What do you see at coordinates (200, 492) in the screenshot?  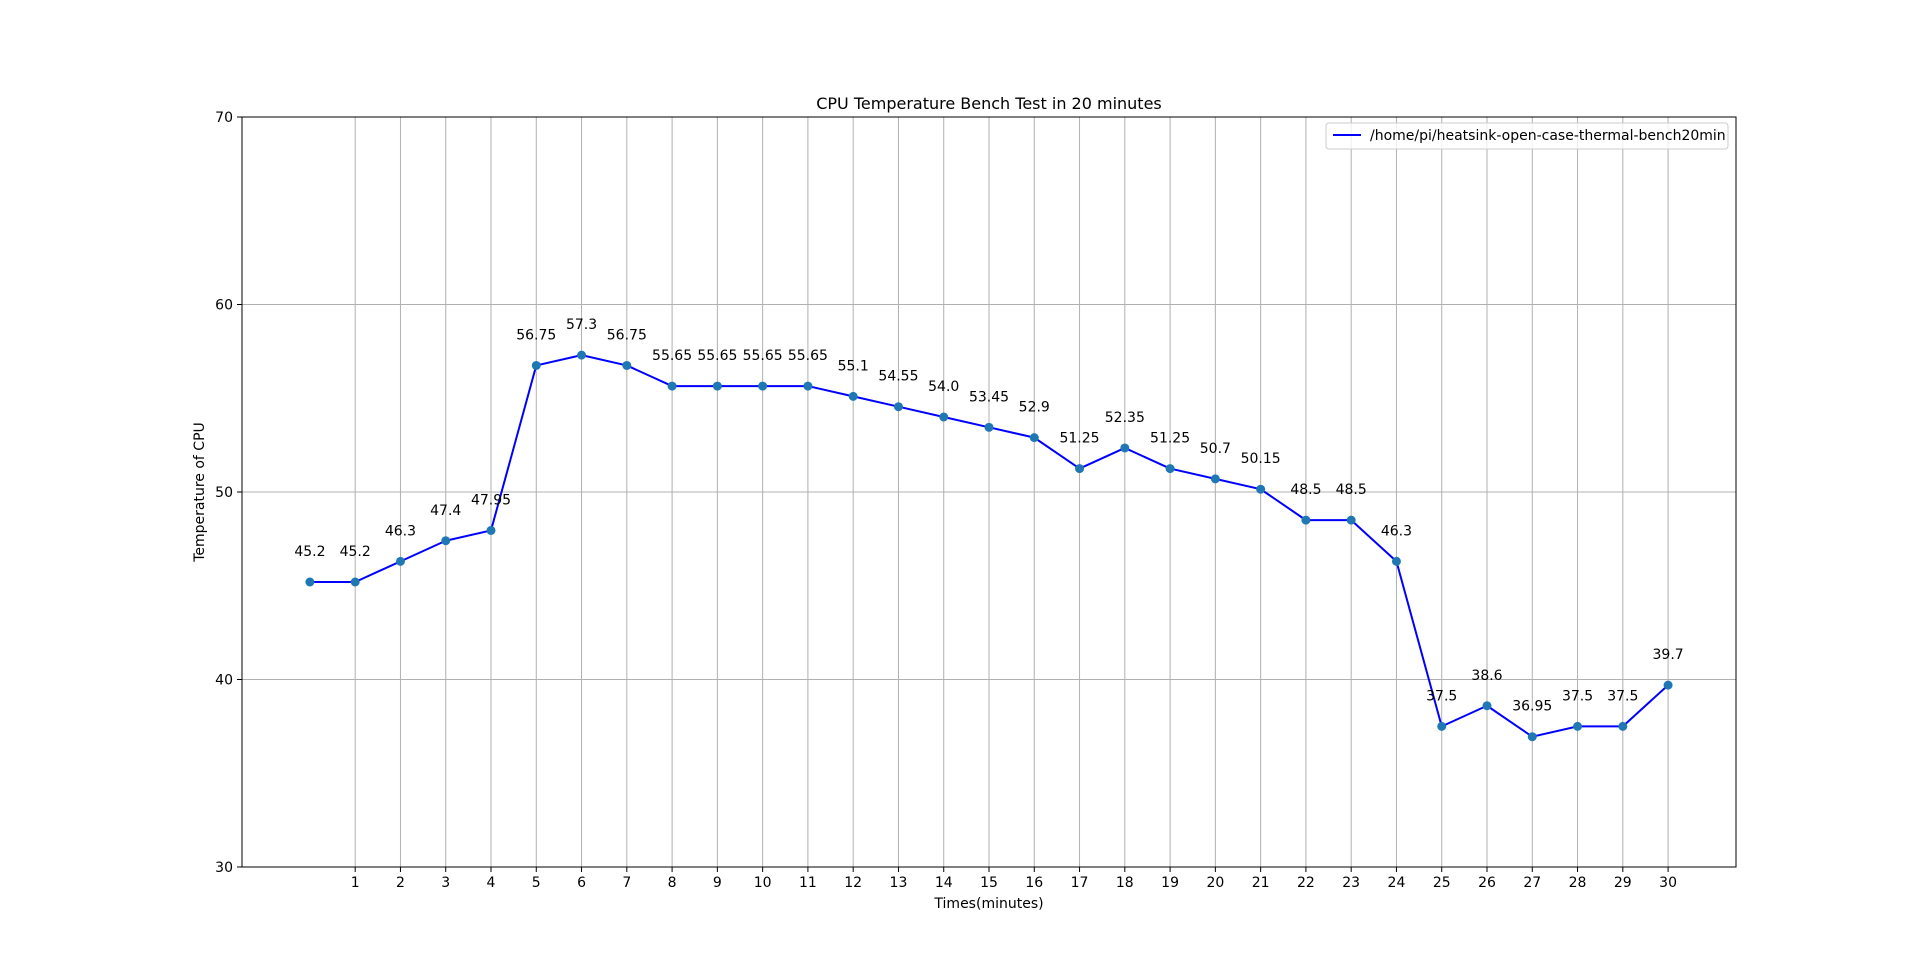 I see `y-axis-label: Temperature of CPU` at bounding box center [200, 492].